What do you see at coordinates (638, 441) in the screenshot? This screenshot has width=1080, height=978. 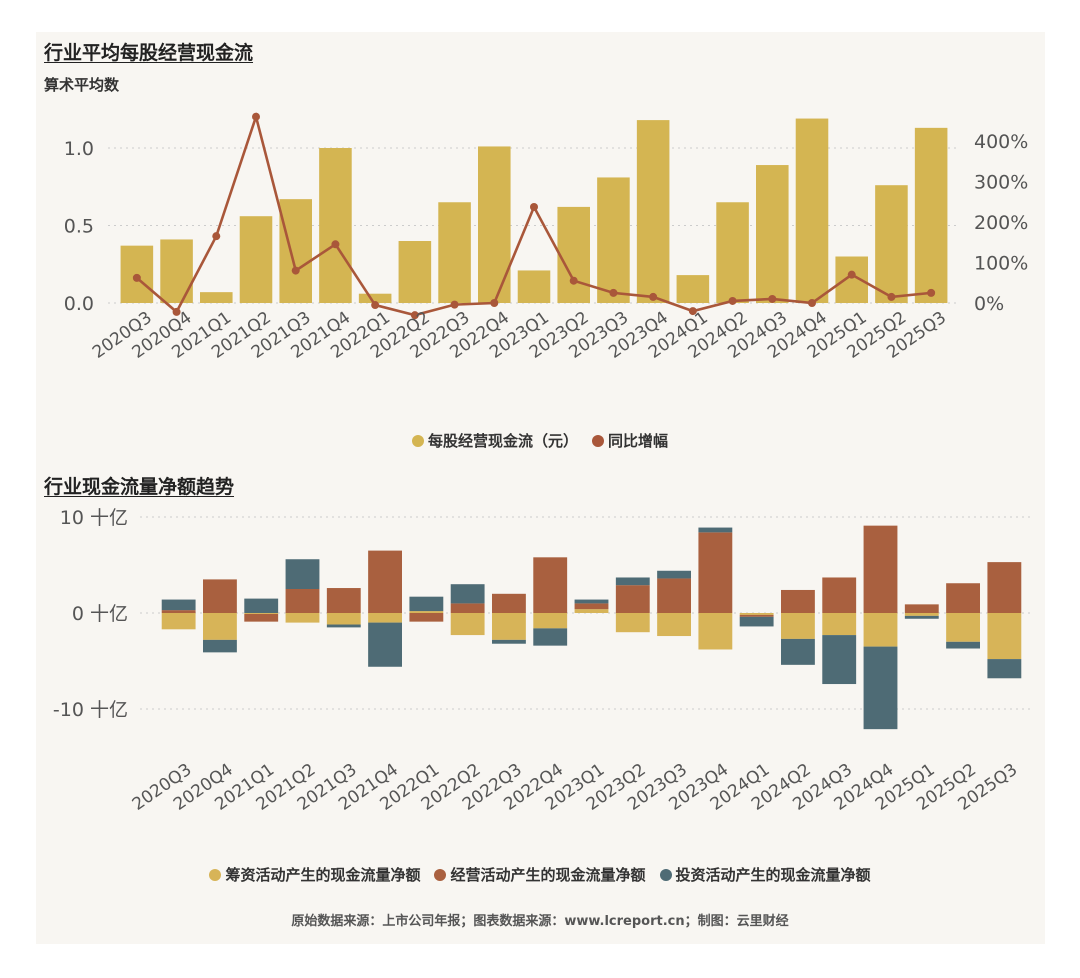 I see `legend-label: 同比增幅` at bounding box center [638, 441].